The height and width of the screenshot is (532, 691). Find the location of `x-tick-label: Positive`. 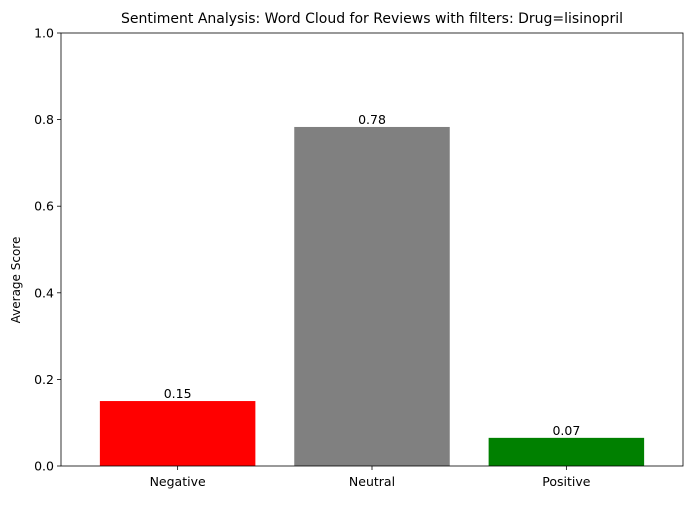

x-tick-label: Positive is located at coordinates (566, 481).